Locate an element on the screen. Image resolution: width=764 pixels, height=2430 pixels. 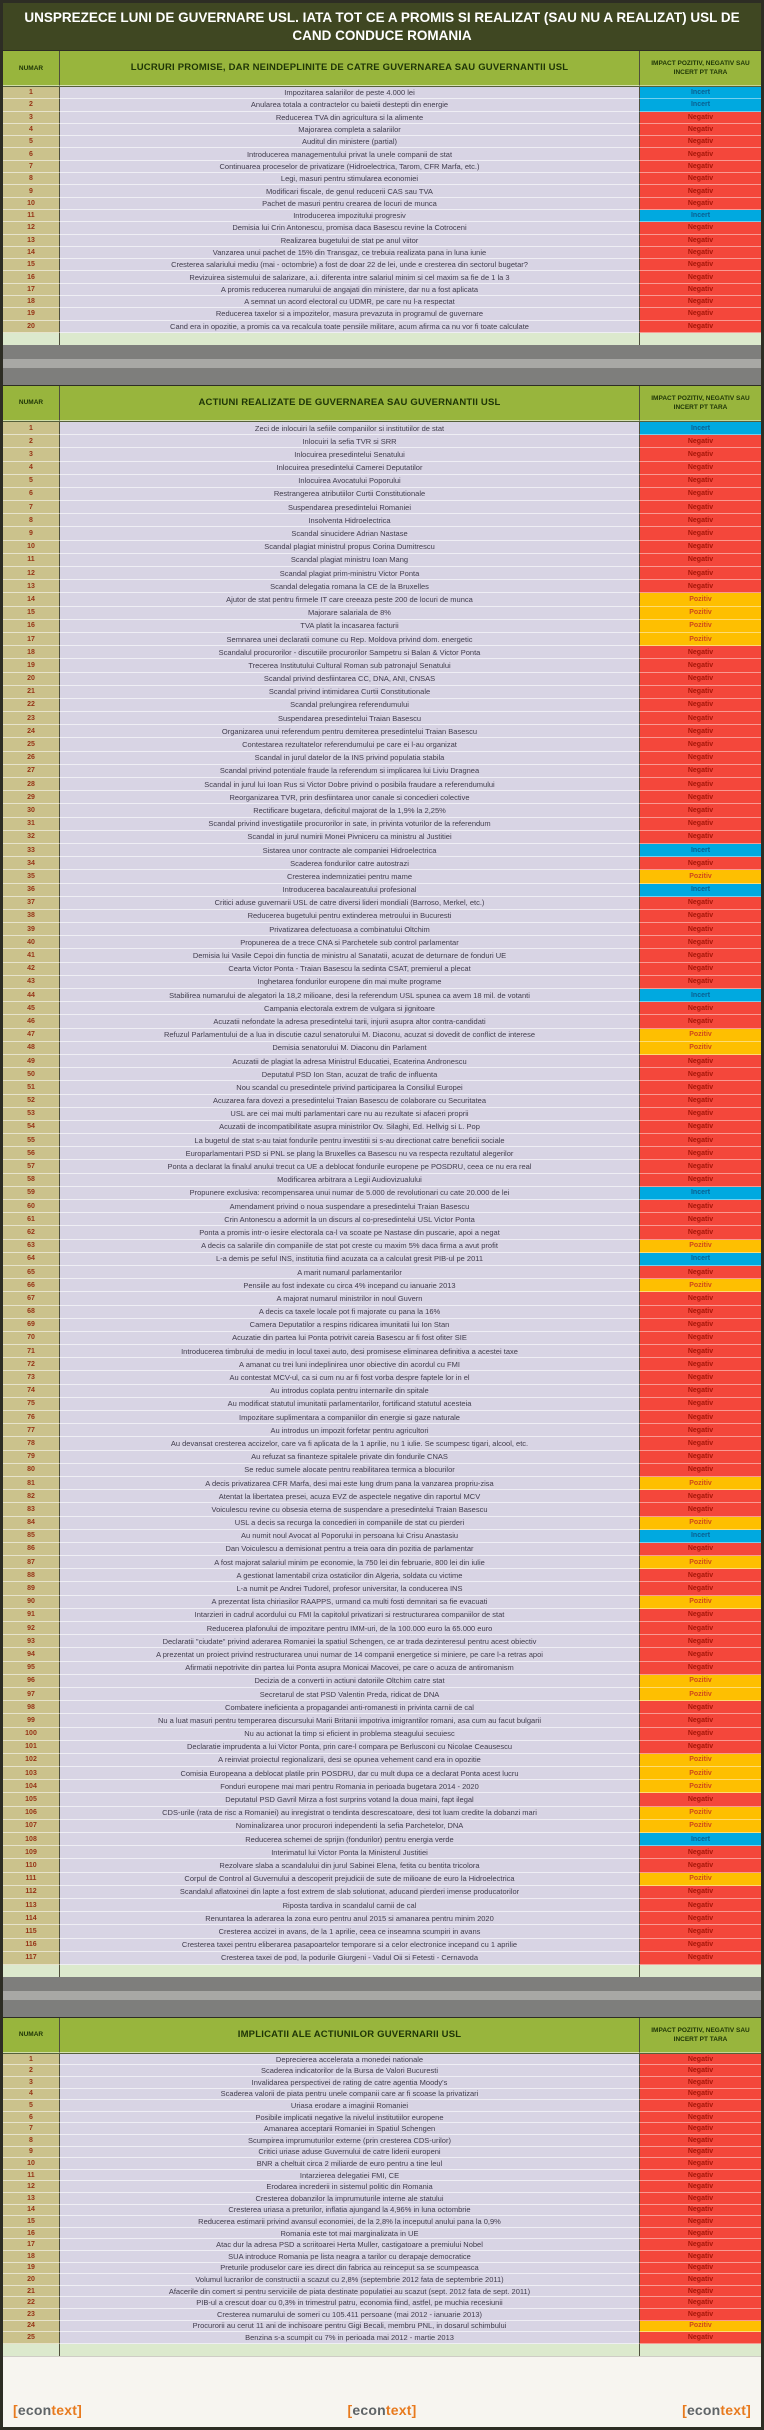
row-number: 73 is located at coordinates (31, 1378).